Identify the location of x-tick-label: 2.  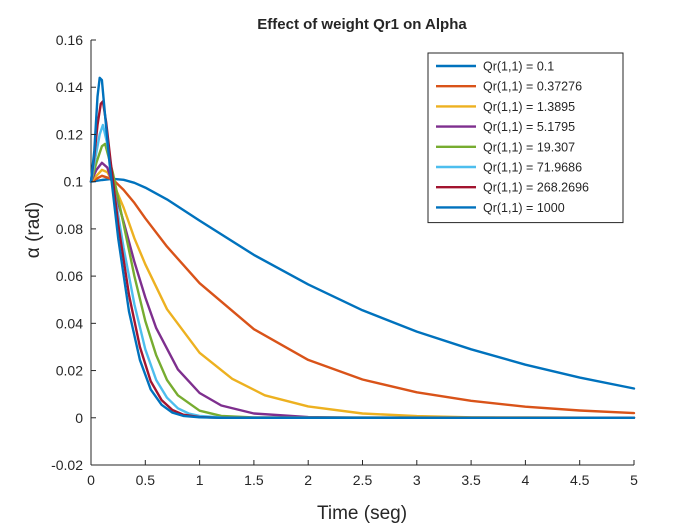
(308, 480).